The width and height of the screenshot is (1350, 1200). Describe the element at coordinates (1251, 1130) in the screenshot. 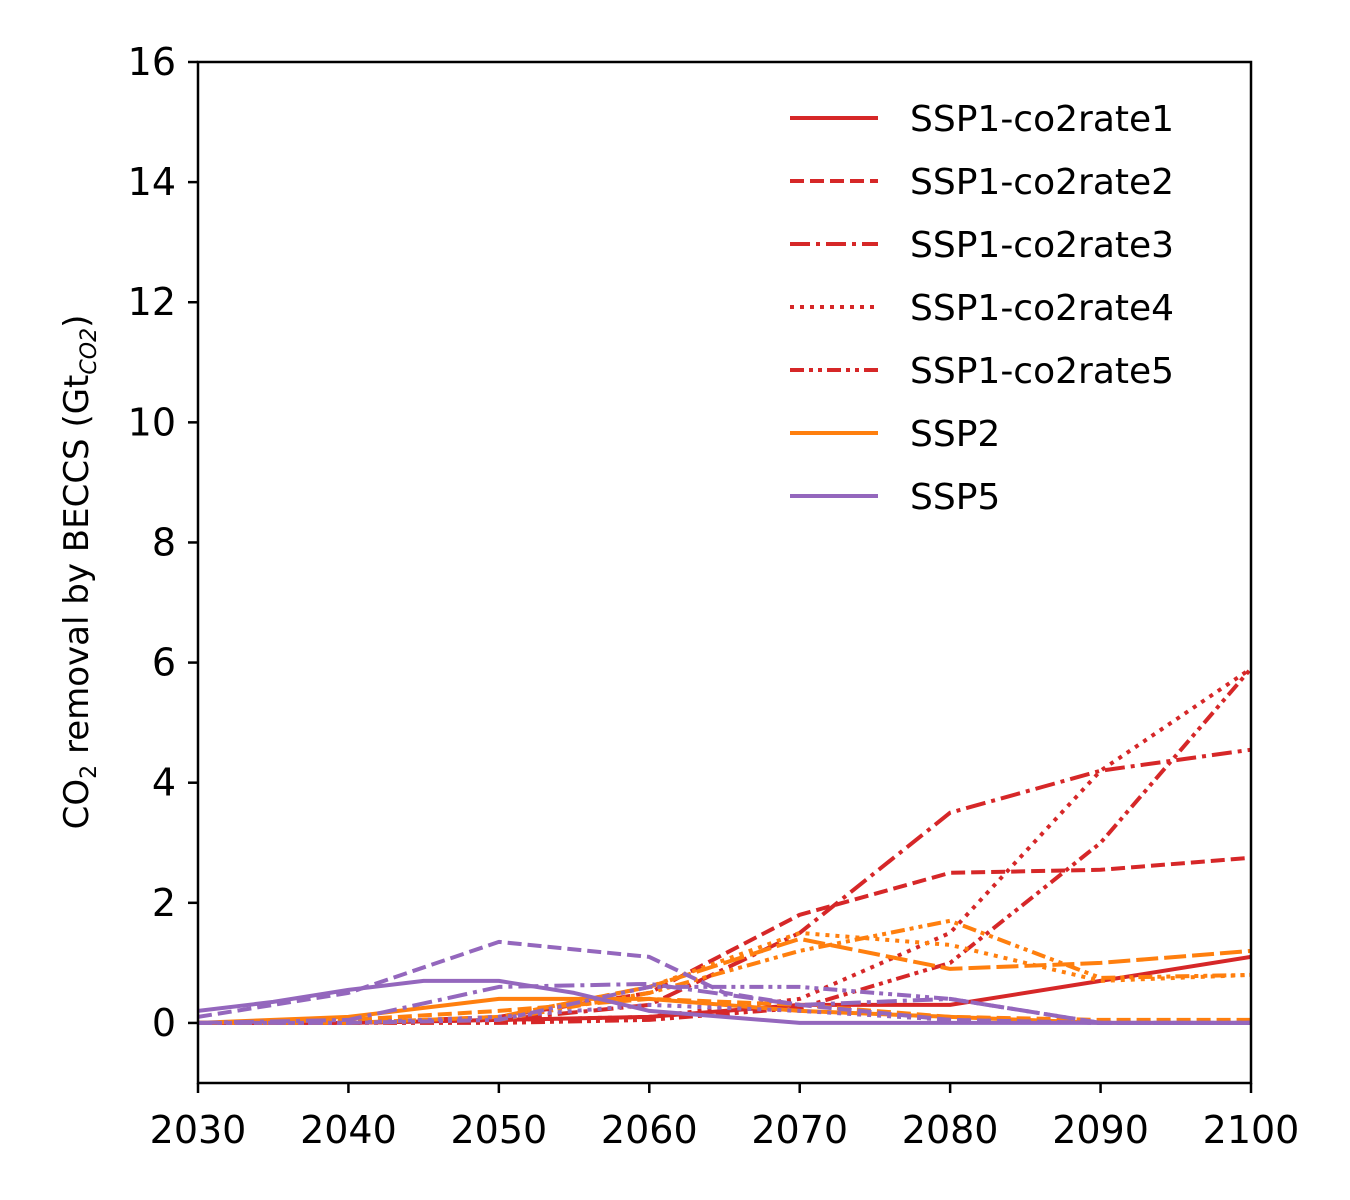

I see `x-tick-label: 2100` at that location.